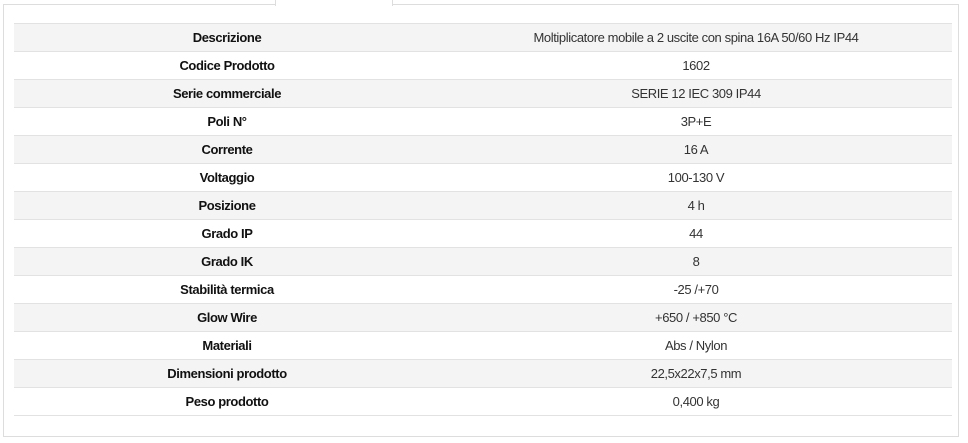 The width and height of the screenshot is (968, 443). I want to click on spec-label: Codice Prodotto, so click(227, 65).